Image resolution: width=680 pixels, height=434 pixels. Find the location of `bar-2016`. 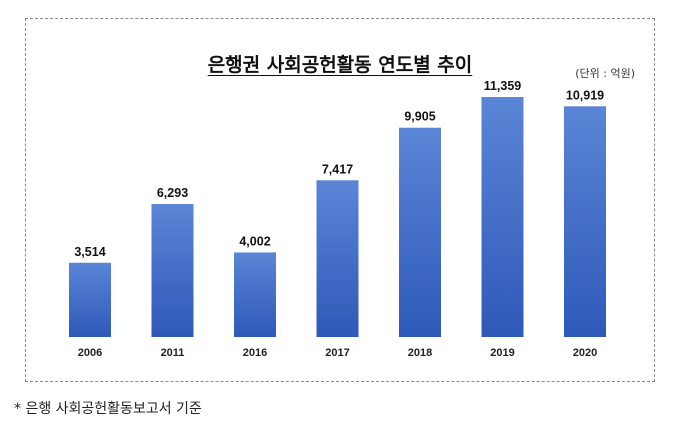

bar-2016 is located at coordinates (255, 294).